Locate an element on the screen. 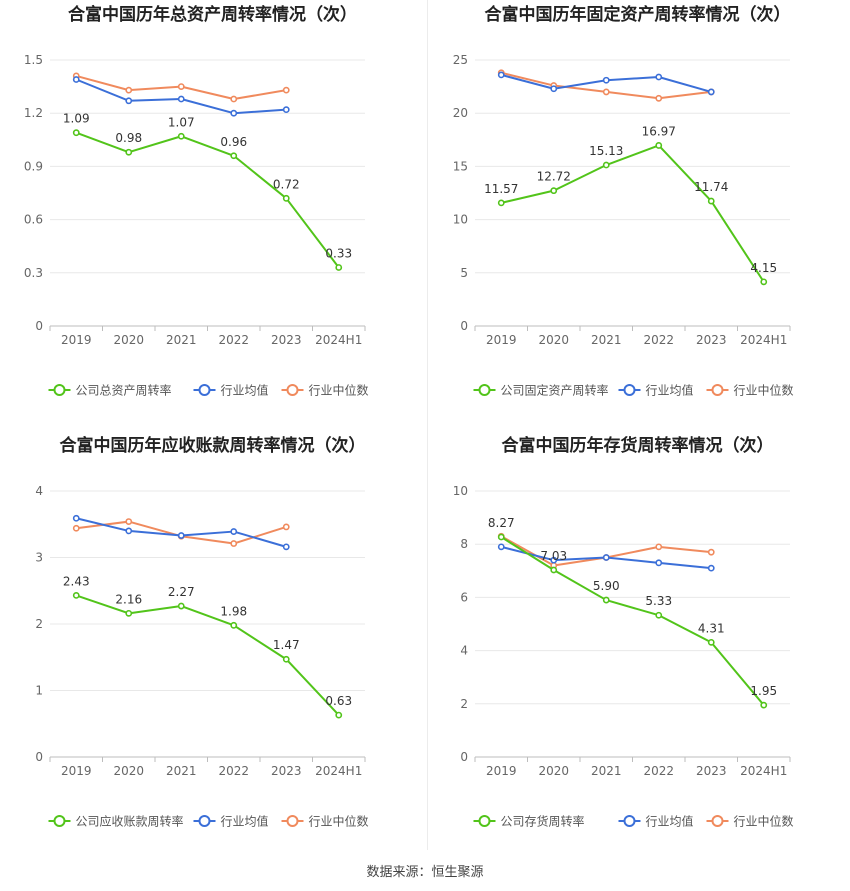 The height and width of the screenshot is (891, 850). y-tick-label: 6 is located at coordinates (464, 597).